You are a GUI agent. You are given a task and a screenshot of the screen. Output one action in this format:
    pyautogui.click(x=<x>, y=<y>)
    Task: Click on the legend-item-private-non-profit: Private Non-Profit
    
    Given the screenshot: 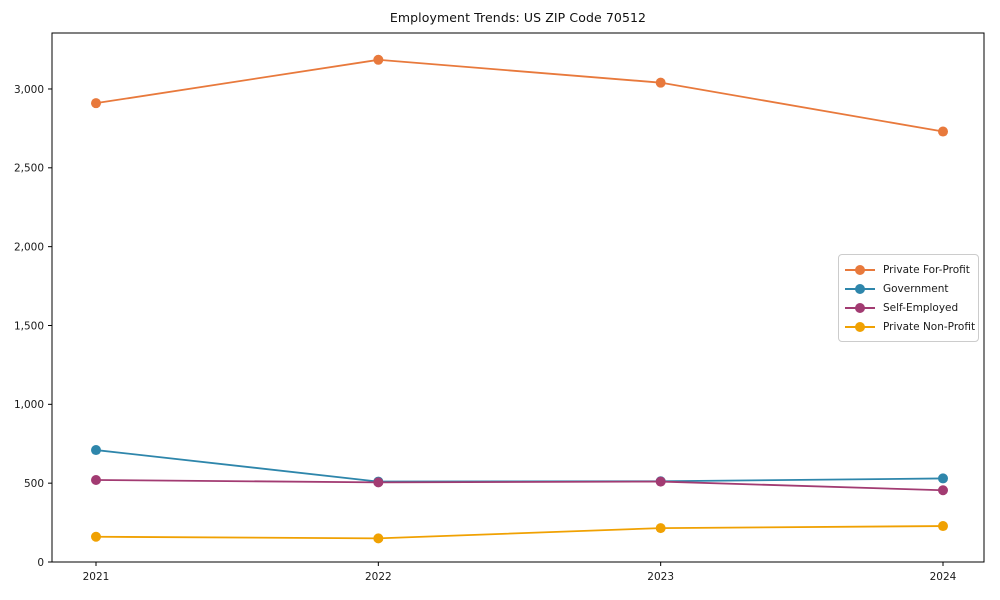 What is the action you would take?
    pyautogui.click(x=910, y=326)
    